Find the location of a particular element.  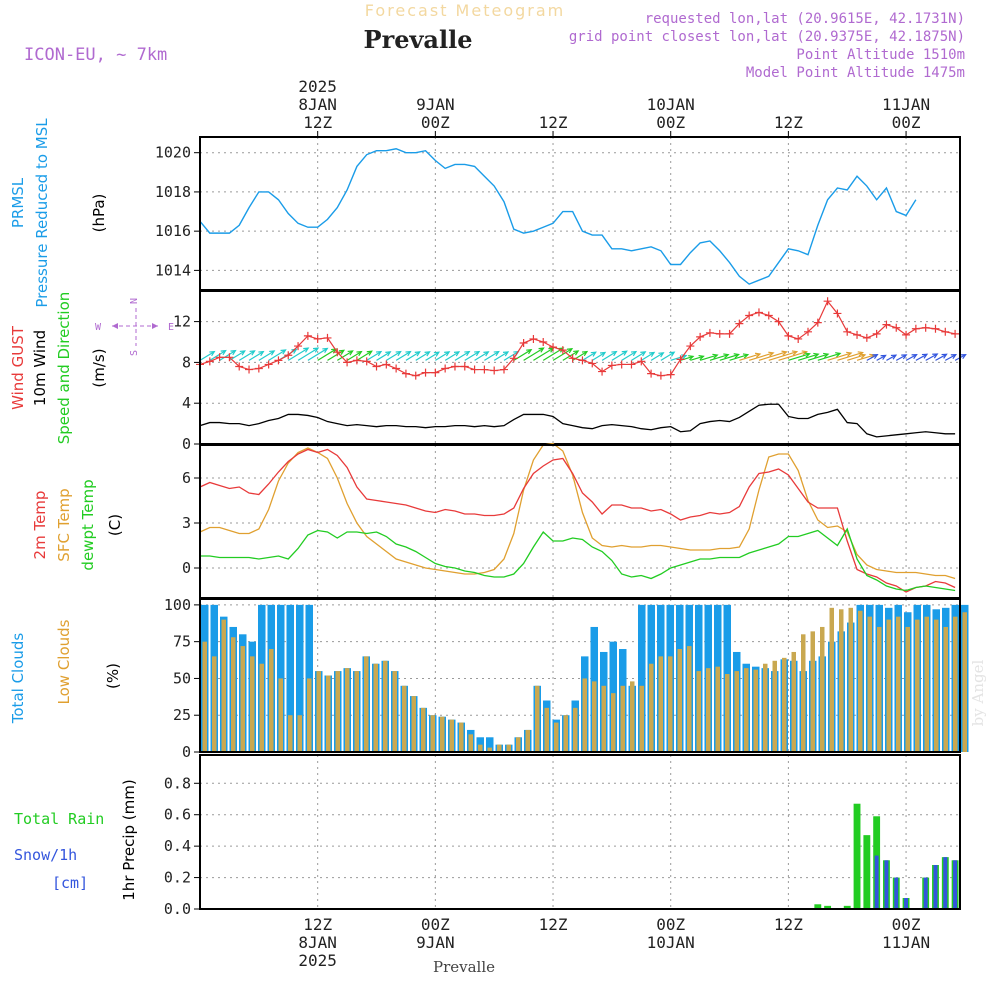

ytick-label-precipitation: 0.0 is located at coordinates (177, 909).